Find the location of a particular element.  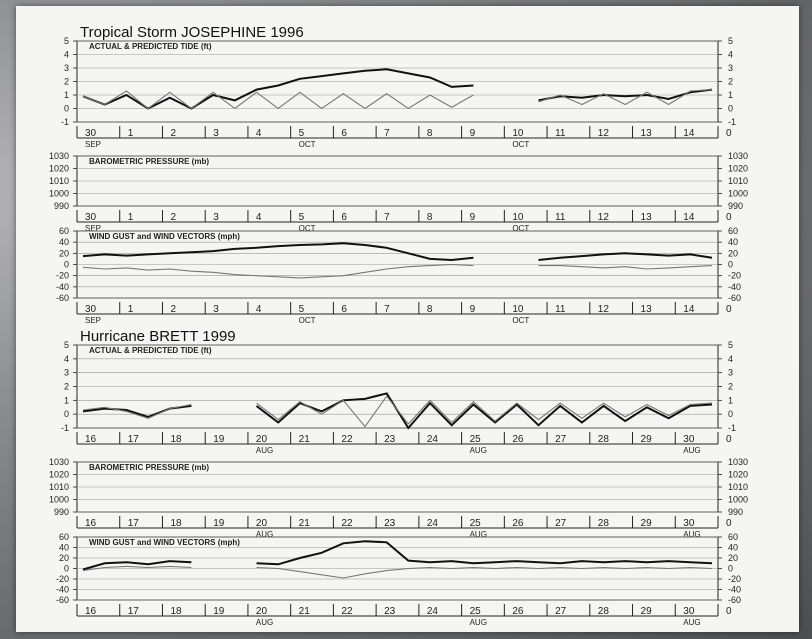

y-tick-label-left: 40 is located at coordinates (64, 242).